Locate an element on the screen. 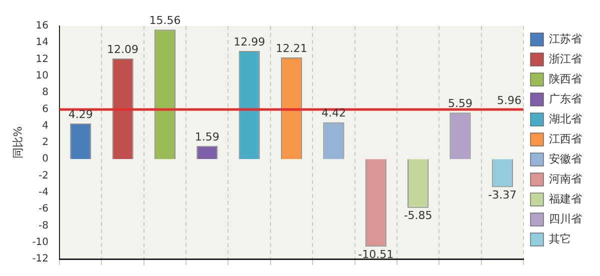 This screenshot has width=600, height=276. legend-label: 安徽省 is located at coordinates (565, 159).